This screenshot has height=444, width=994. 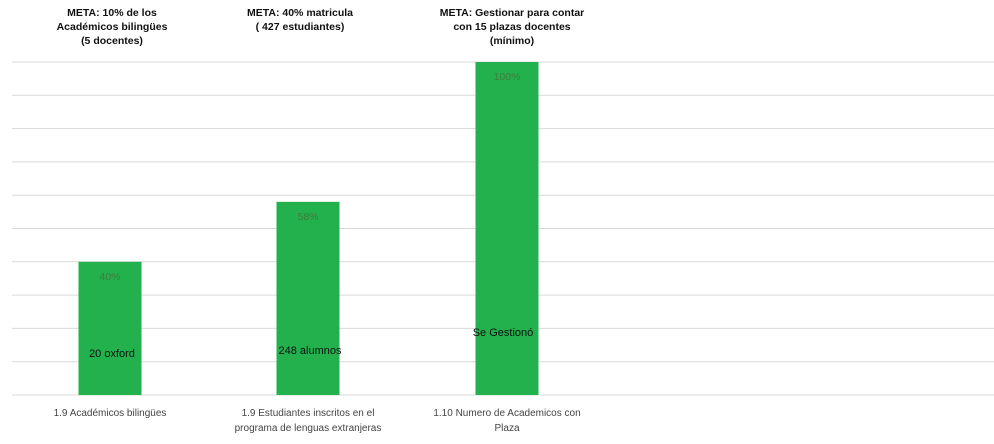 I want to click on category-label: 1.9 Académicos bilingües, so click(x=110, y=413).